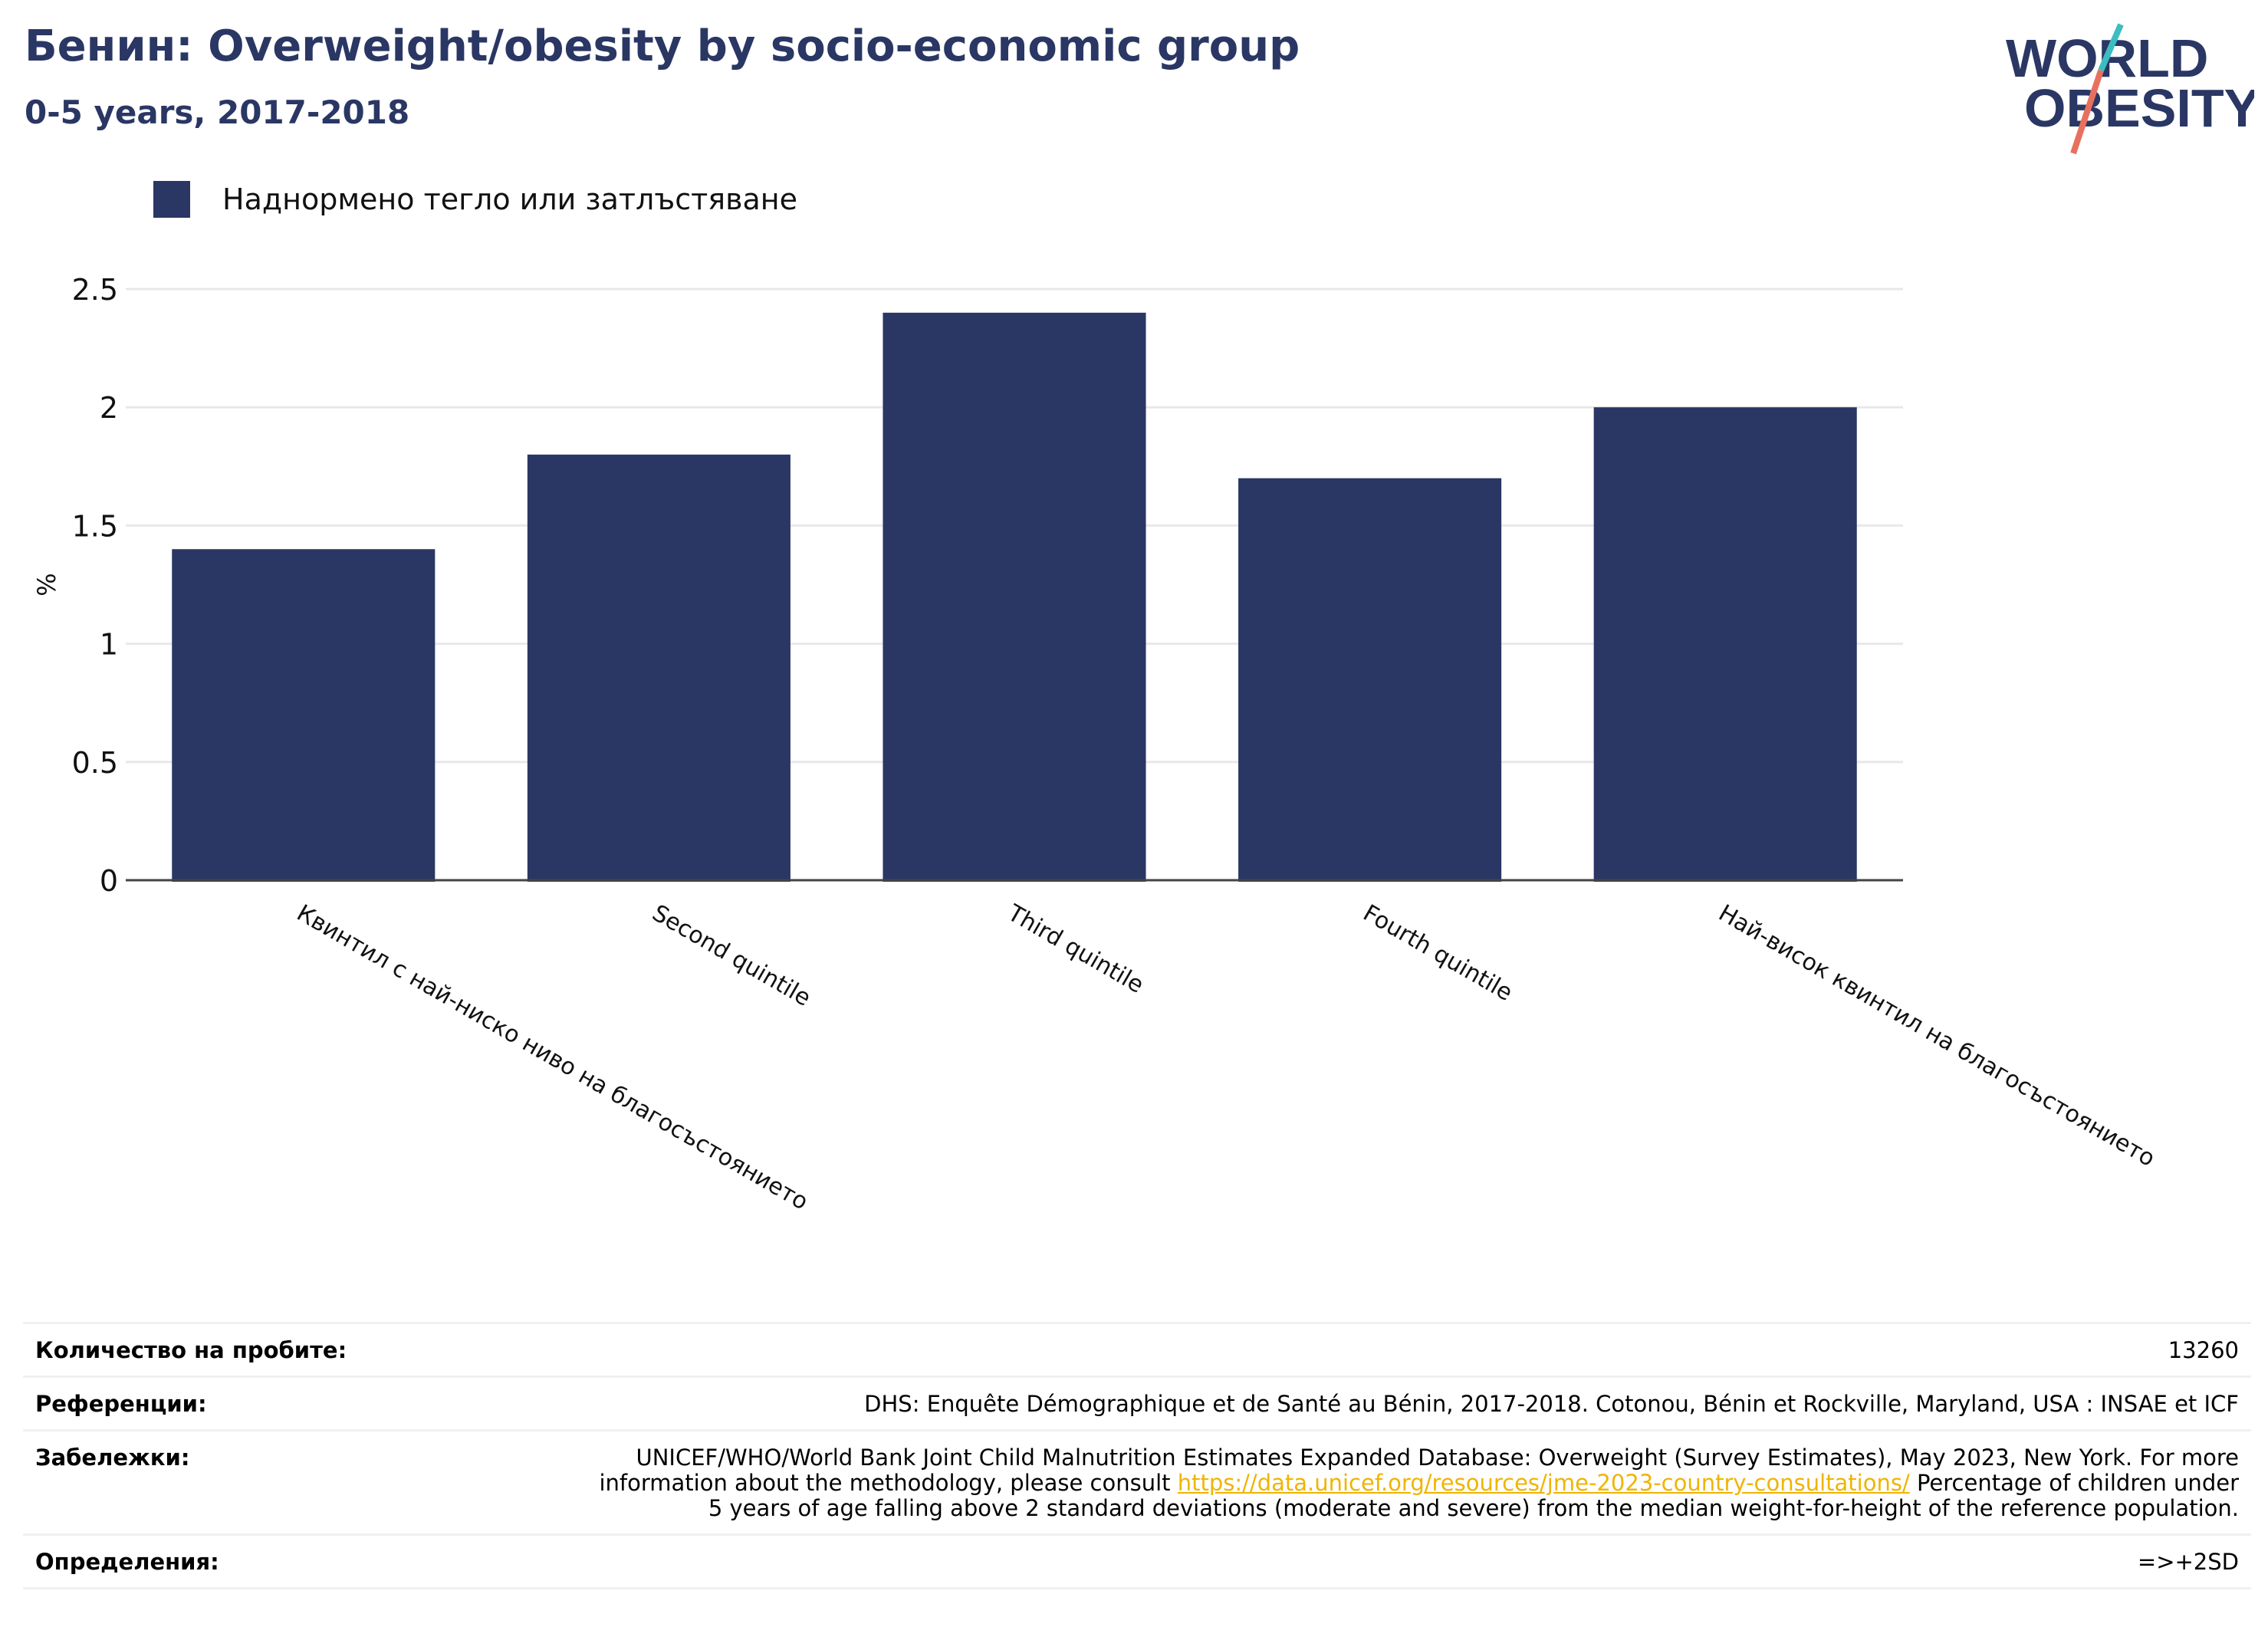 The height and width of the screenshot is (1650, 2268). I want to click on x-tick-label: Third quintile, so click(1075, 949).